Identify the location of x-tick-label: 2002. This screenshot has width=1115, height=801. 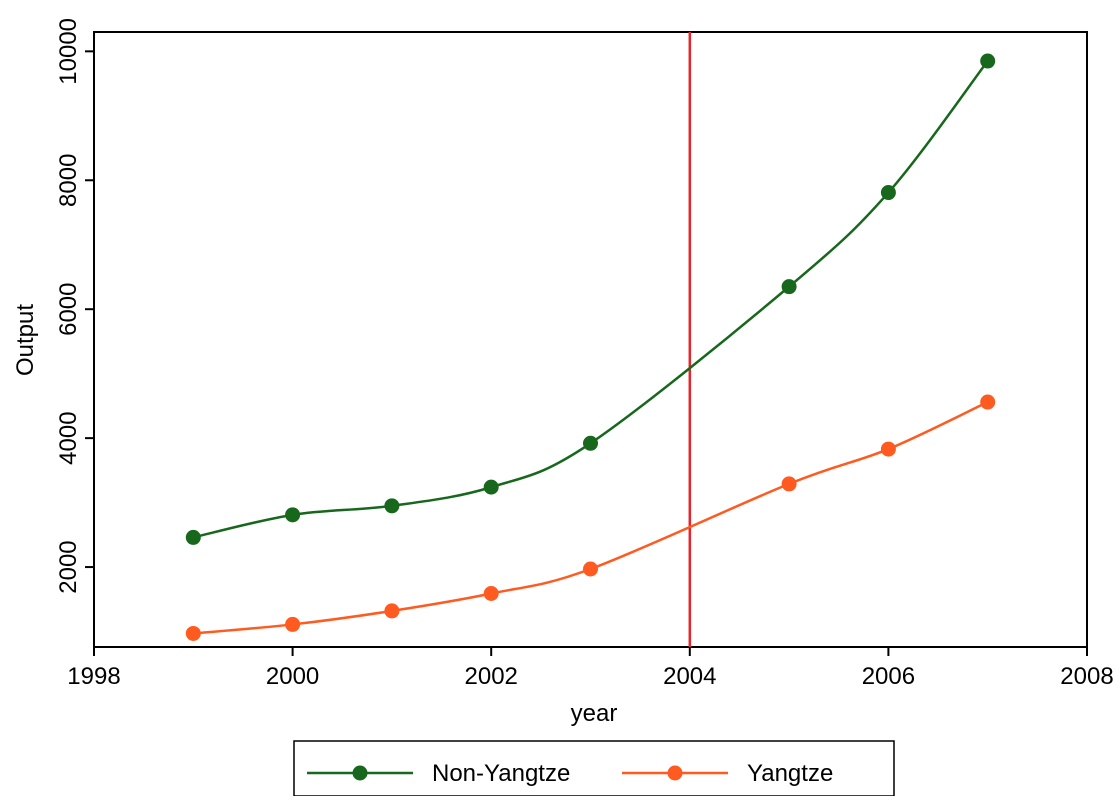
(491, 676).